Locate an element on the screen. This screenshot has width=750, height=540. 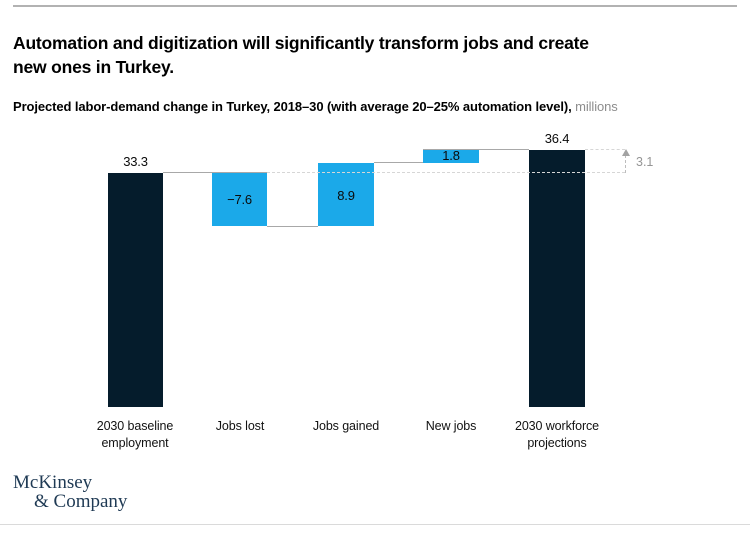
value-label-jobs-gained: 8.9 is located at coordinates (346, 195).